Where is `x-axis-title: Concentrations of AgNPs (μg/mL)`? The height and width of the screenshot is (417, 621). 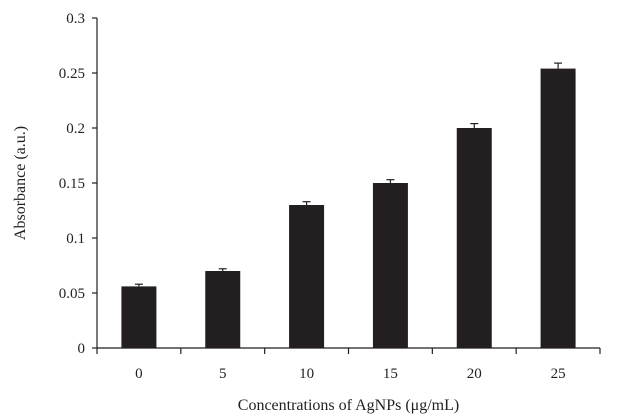 x-axis-title: Concentrations of AgNPs (μg/mL) is located at coordinates (348, 405).